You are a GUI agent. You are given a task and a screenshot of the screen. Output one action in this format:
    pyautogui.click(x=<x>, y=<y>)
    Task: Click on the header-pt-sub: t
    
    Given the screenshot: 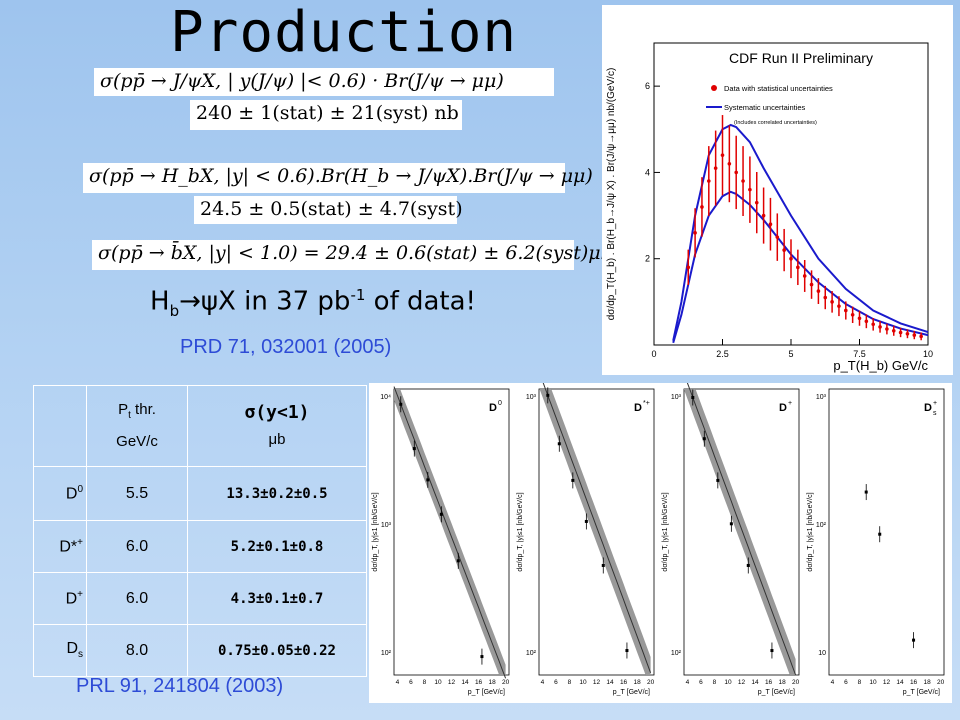 What is the action you would take?
    pyautogui.click(x=129, y=415)
    